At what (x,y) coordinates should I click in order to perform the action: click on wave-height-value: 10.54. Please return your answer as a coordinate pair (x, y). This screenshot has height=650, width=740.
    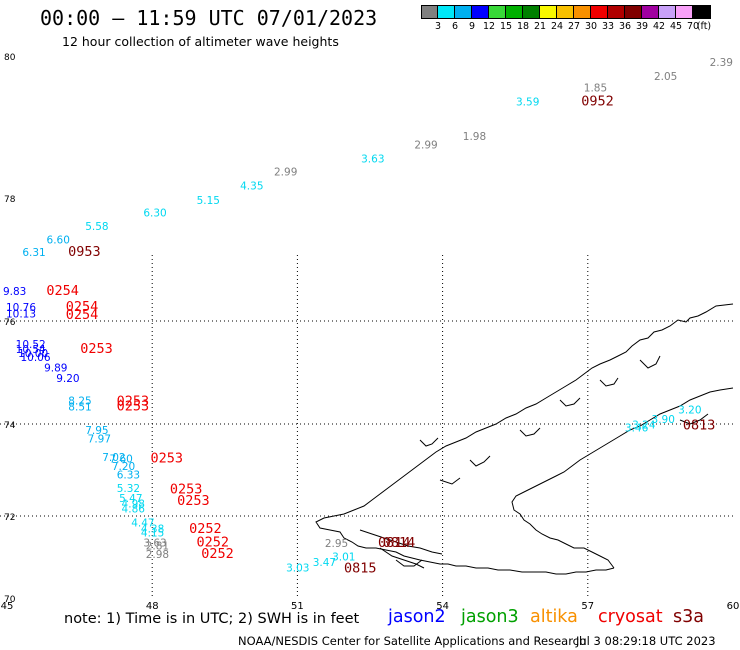
    Looking at the image, I should click on (31, 350).